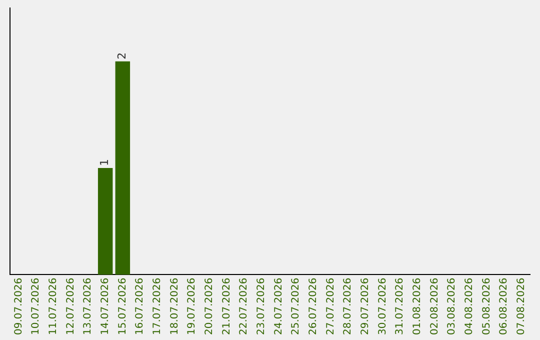 The width and height of the screenshot is (540, 340). I want to click on x-tick-label: 27.07.2026, so click(330, 307).